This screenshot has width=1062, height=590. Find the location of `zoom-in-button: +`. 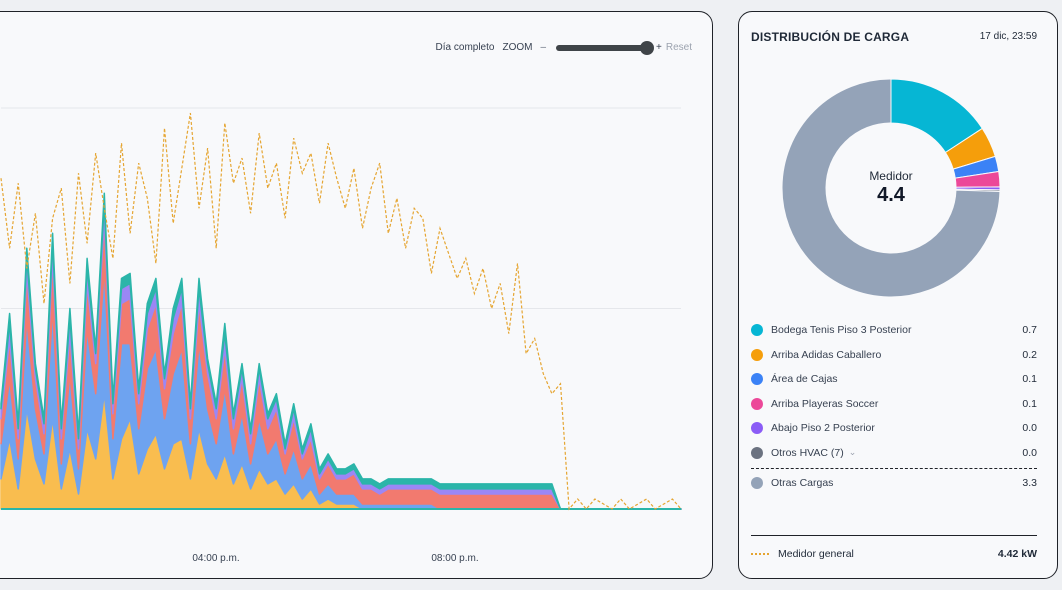

zoom-in-button: + is located at coordinates (659, 47).